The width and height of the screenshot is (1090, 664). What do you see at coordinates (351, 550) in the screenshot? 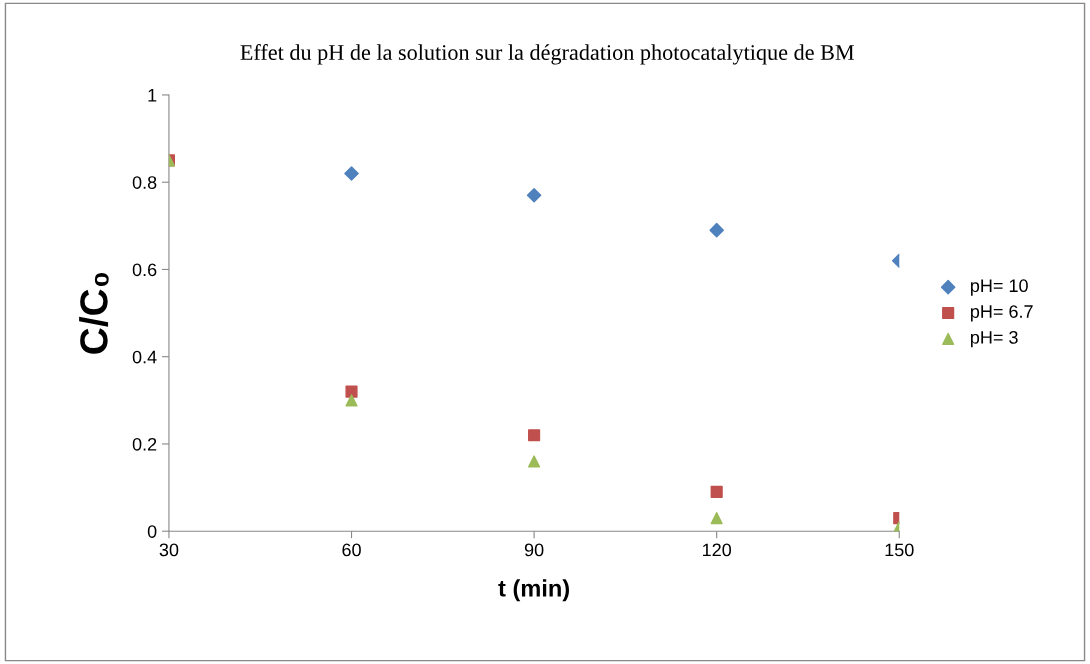
I see `x-tick-label: 60` at bounding box center [351, 550].